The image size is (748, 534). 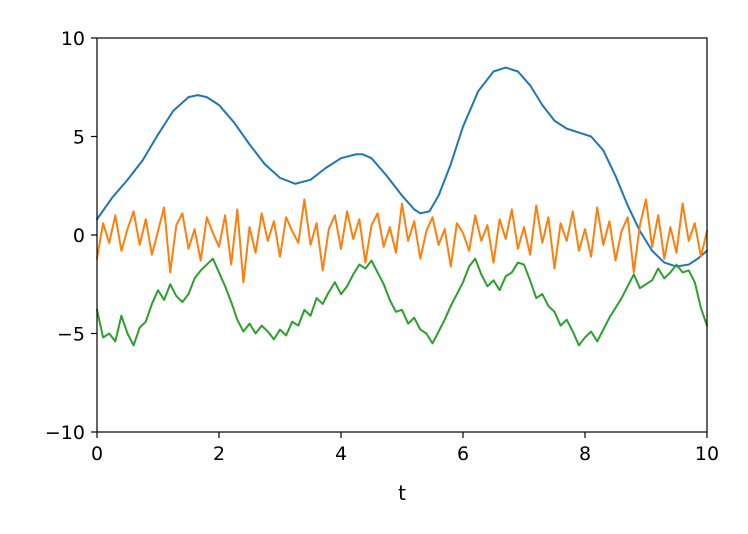 What do you see at coordinates (341, 454) in the screenshot?
I see `x-tick-label: 4` at bounding box center [341, 454].